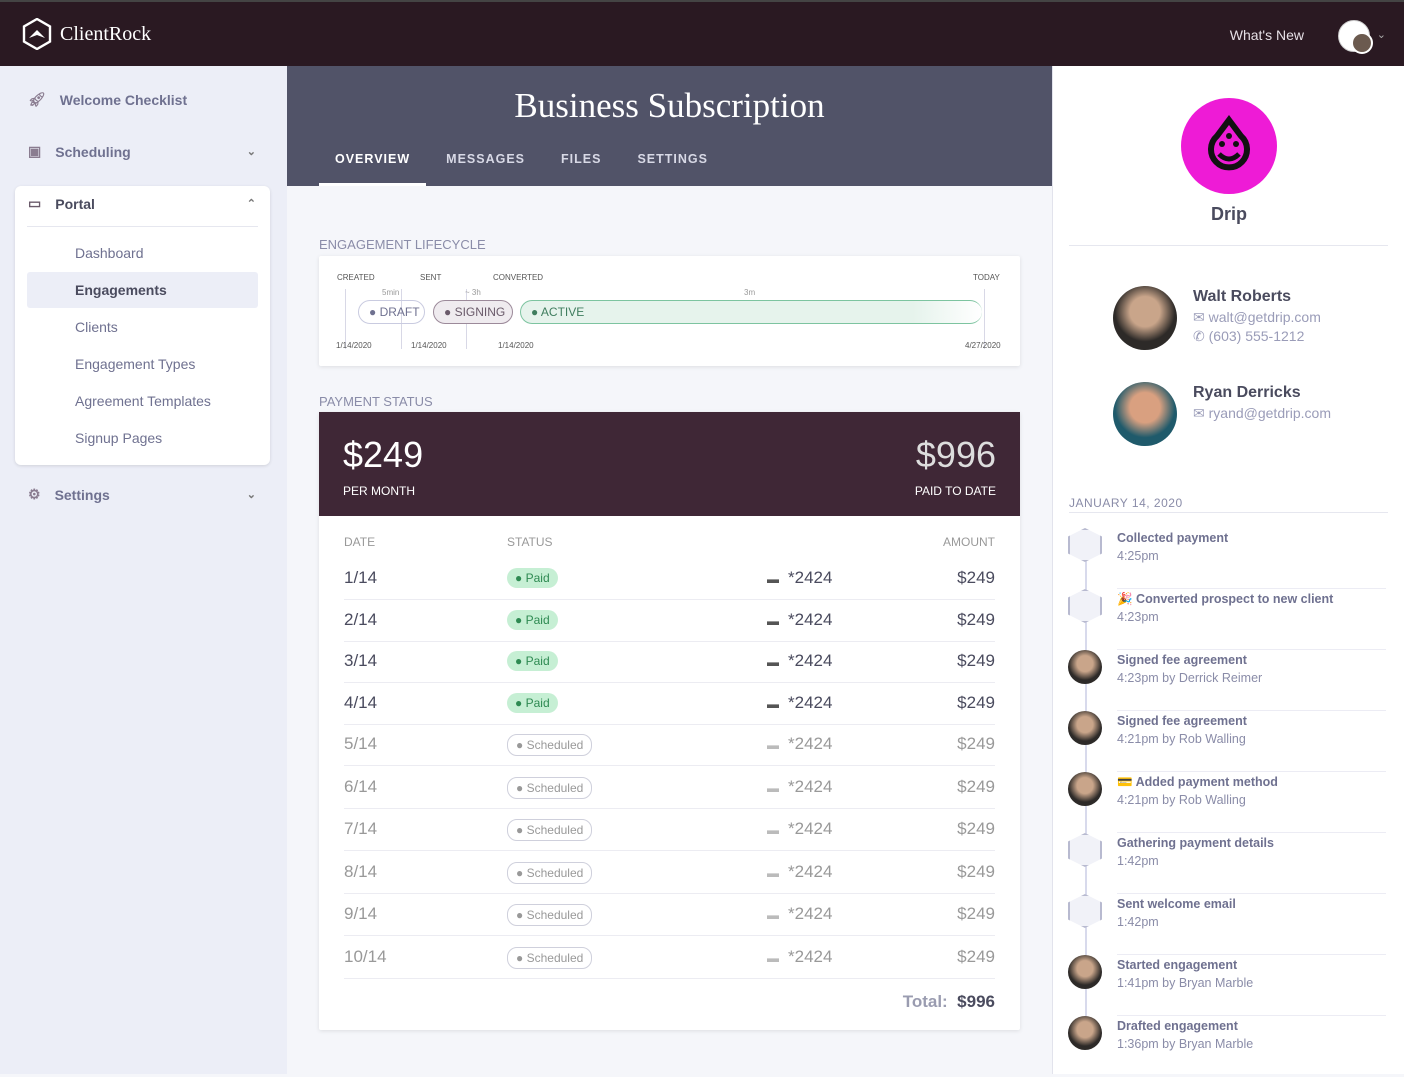  Describe the element at coordinates (135, 364) in the screenshot. I see `sidebar-subitem-engagement-types: Engagement Types` at that location.